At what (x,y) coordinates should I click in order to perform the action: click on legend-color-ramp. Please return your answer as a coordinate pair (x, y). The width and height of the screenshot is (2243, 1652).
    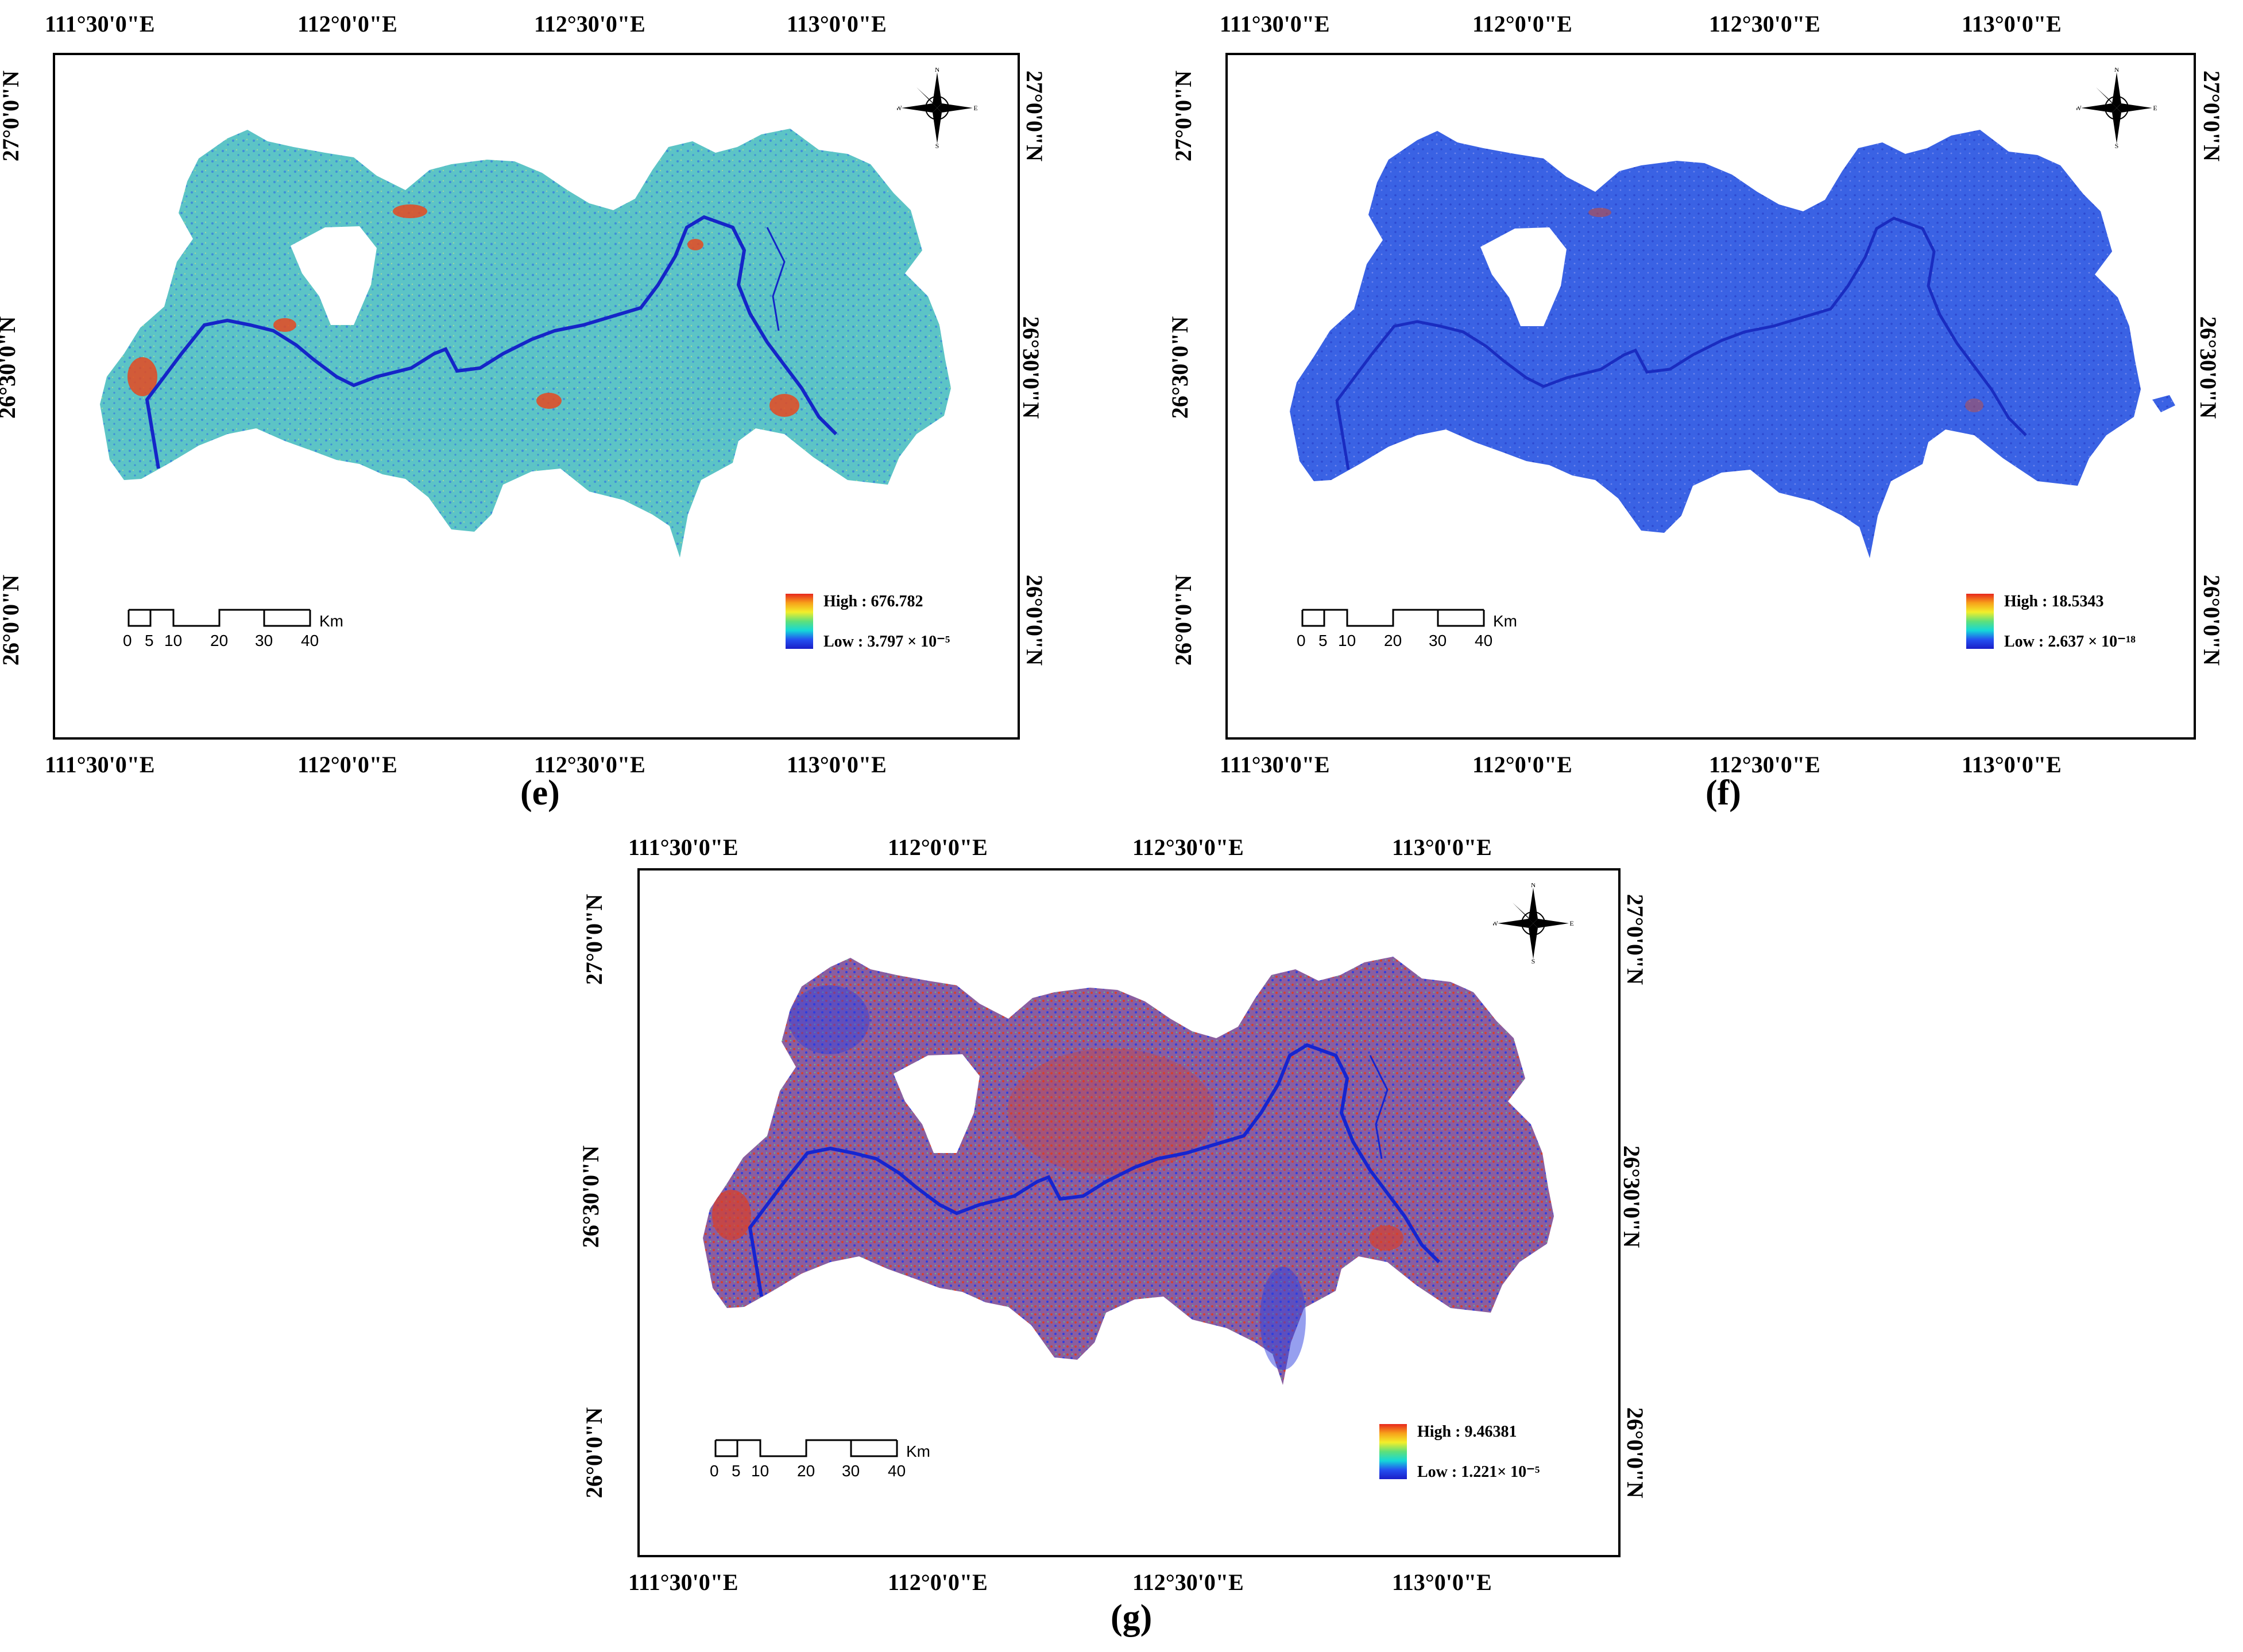
    Looking at the image, I should click on (1980, 621).